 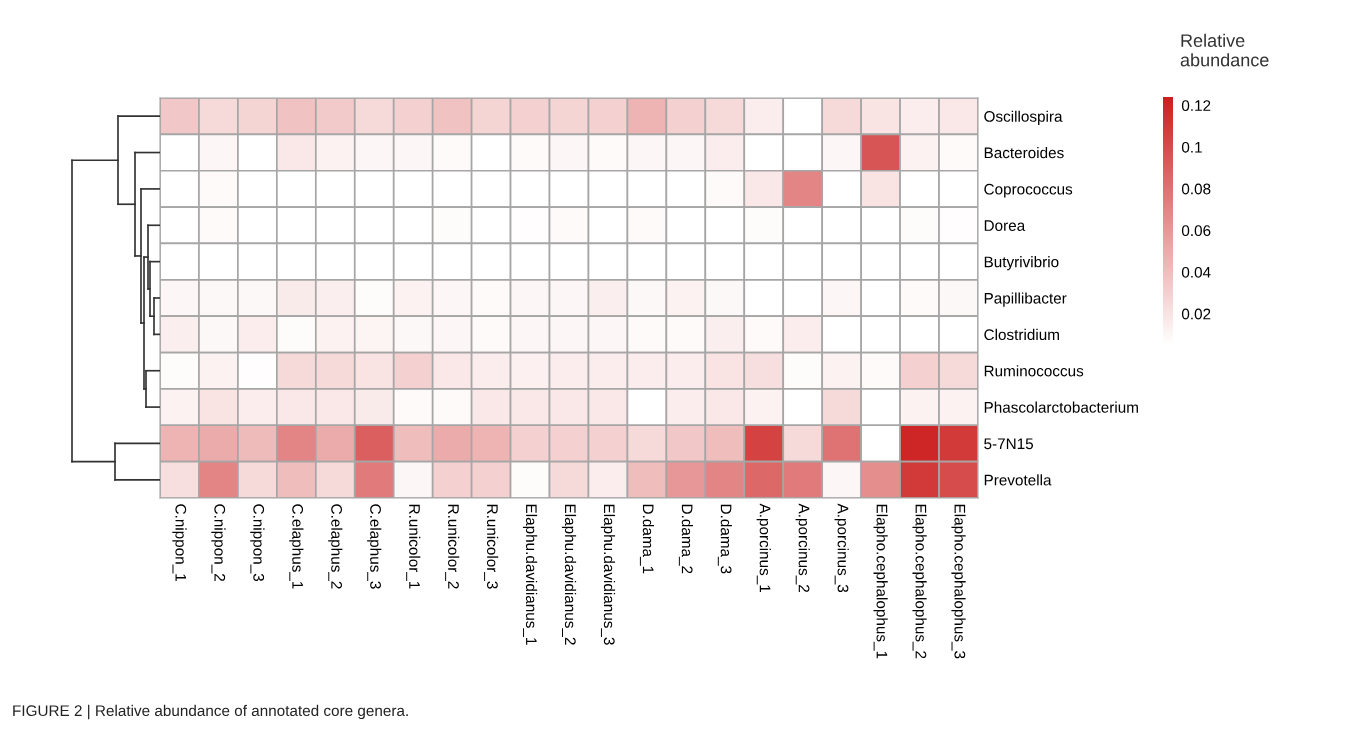 What do you see at coordinates (880, 581) in the screenshot?
I see `x-tick-label: Elapho.cephalophus_1` at bounding box center [880, 581].